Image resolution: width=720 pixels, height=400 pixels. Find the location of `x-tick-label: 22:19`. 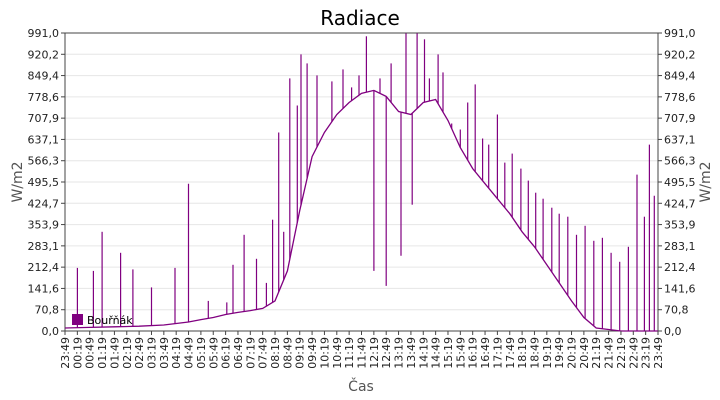

x-tick-label: 22:19 is located at coordinates (621, 353).